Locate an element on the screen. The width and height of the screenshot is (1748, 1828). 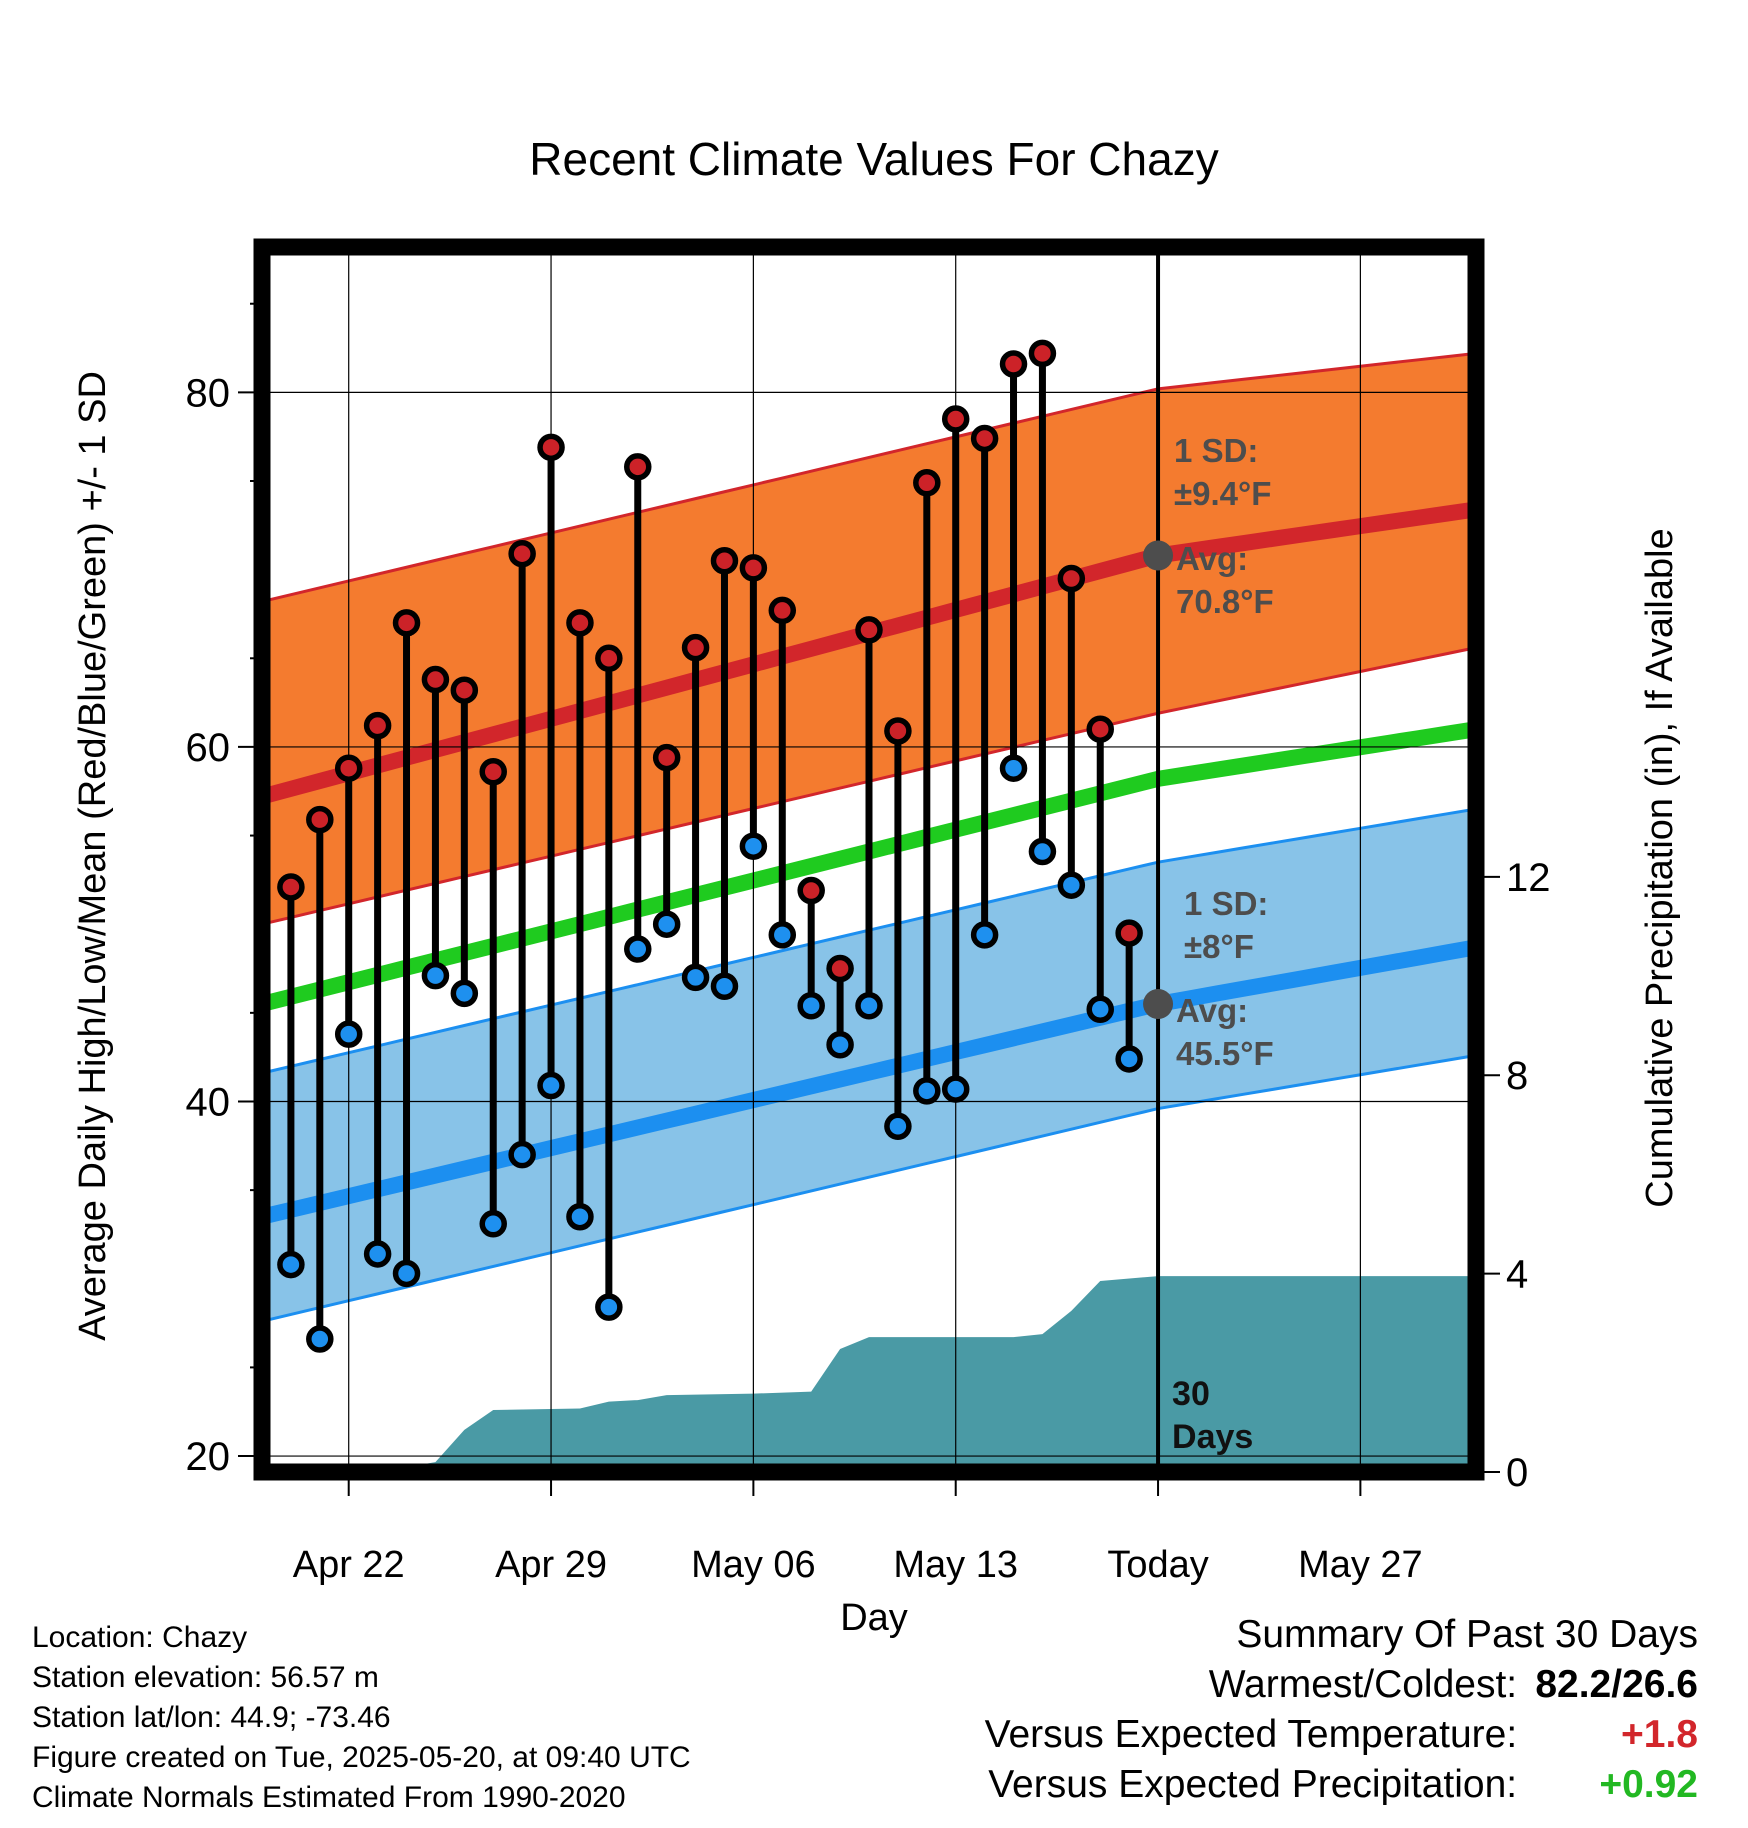
y-tick-label: 20 is located at coordinates (208, 1457).